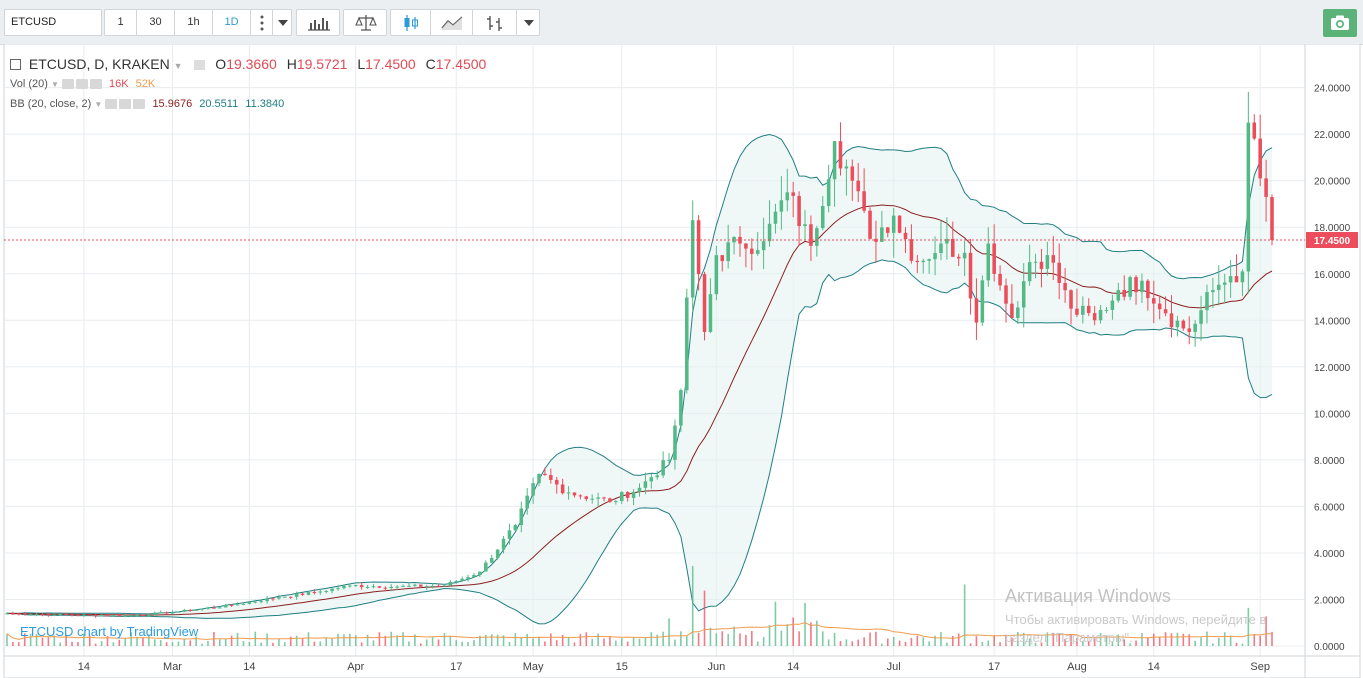 This screenshot has width=1363, height=678. I want to click on scales-icon, so click(366, 23).